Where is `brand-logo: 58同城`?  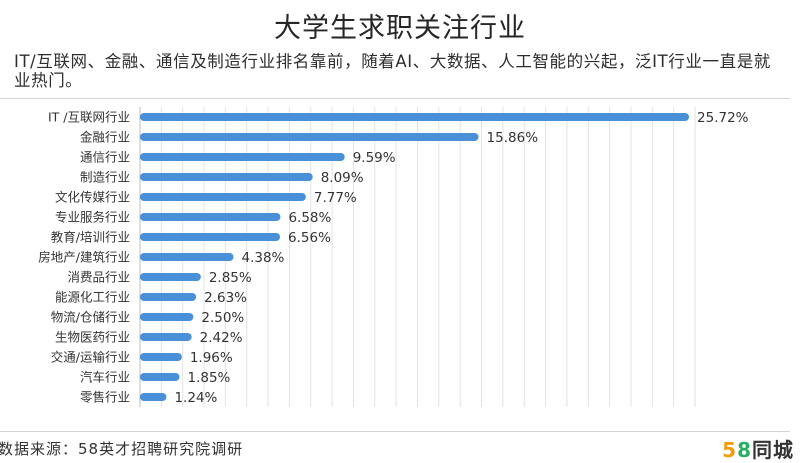
brand-logo: 58同城 is located at coordinates (758, 448).